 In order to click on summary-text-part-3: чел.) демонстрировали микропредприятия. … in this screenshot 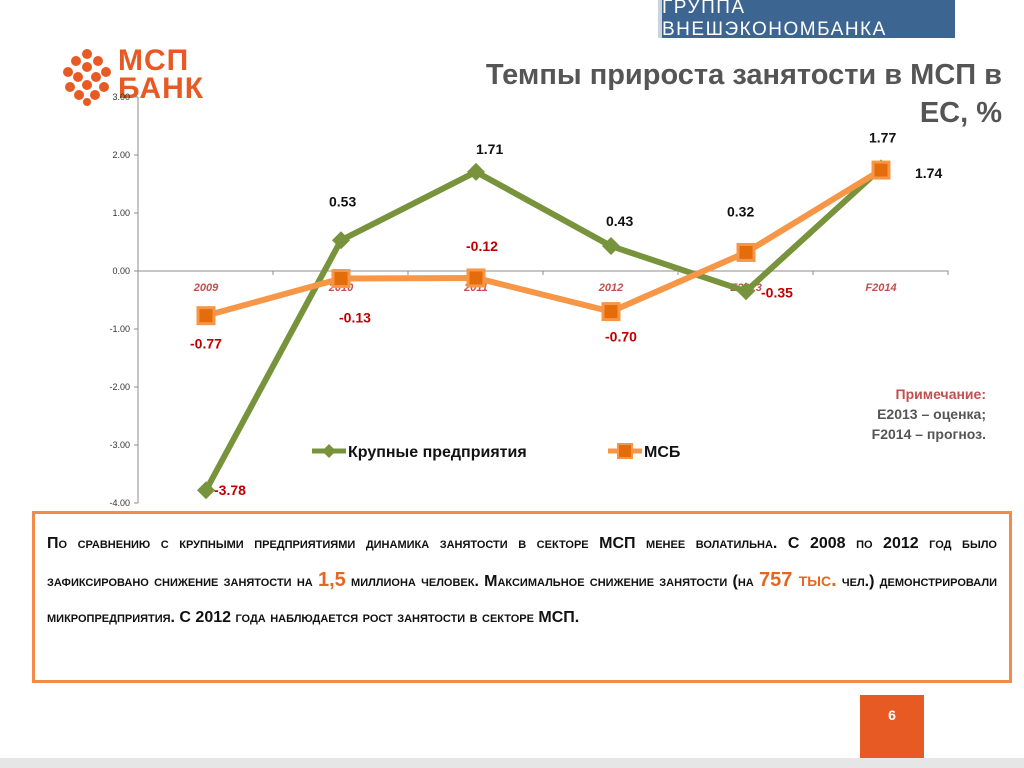, I will do `click(522, 599)`.